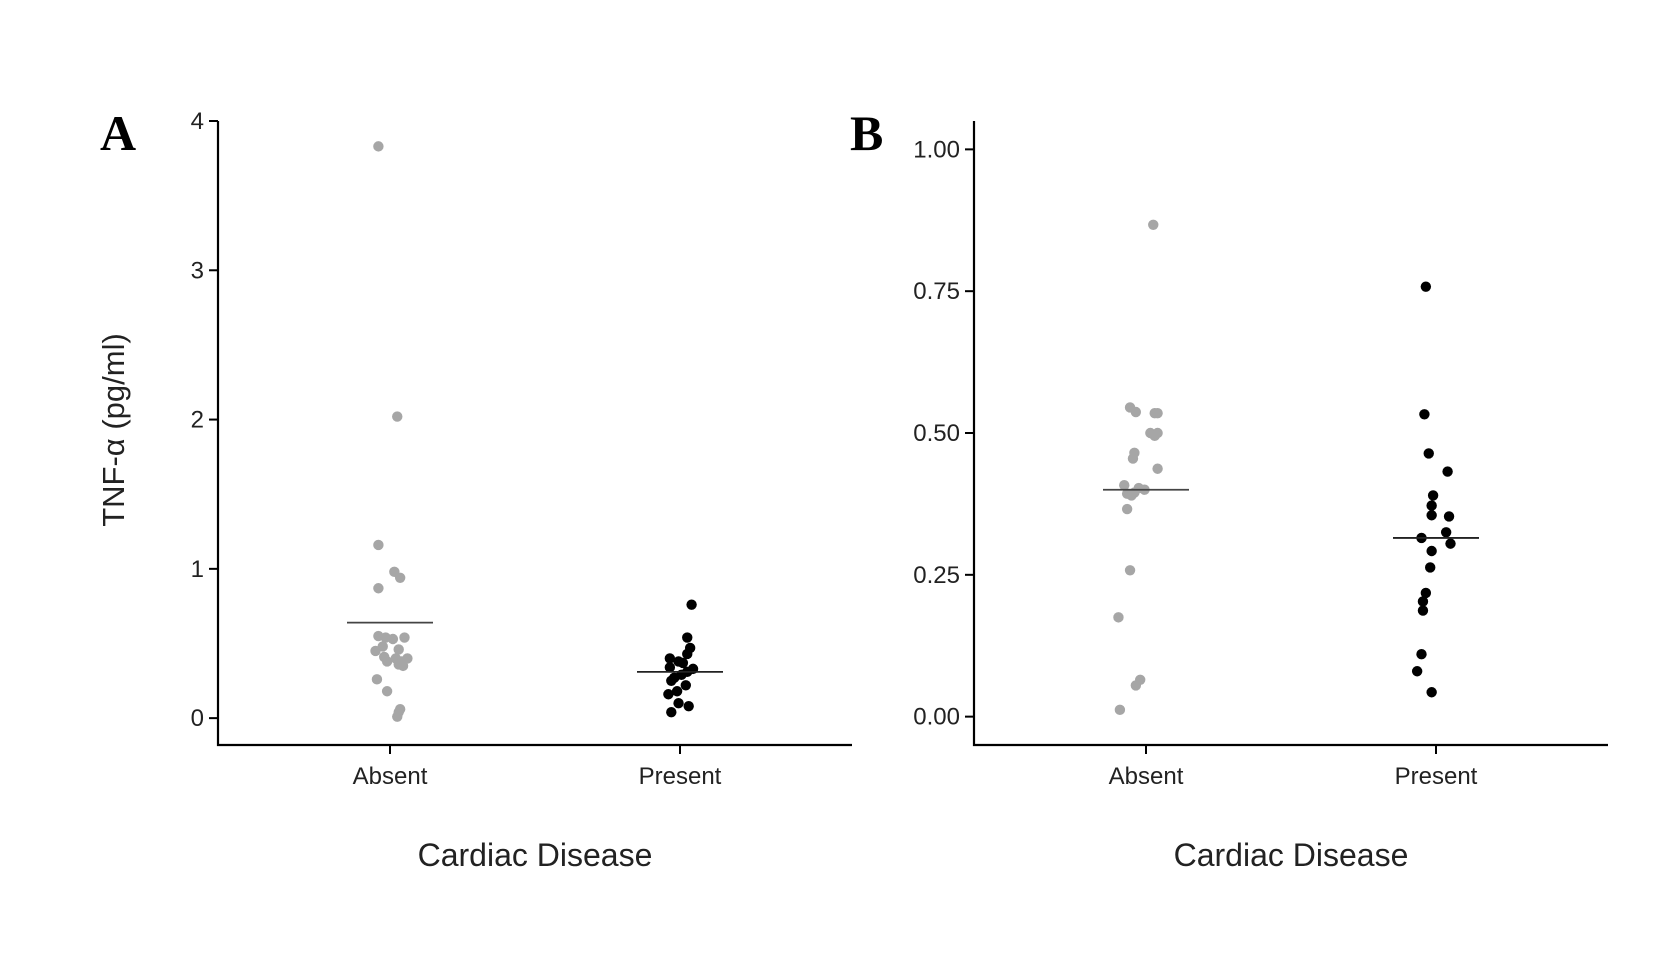  Describe the element at coordinates (197, 569) in the screenshot. I see `y-tick-label: 1` at that location.